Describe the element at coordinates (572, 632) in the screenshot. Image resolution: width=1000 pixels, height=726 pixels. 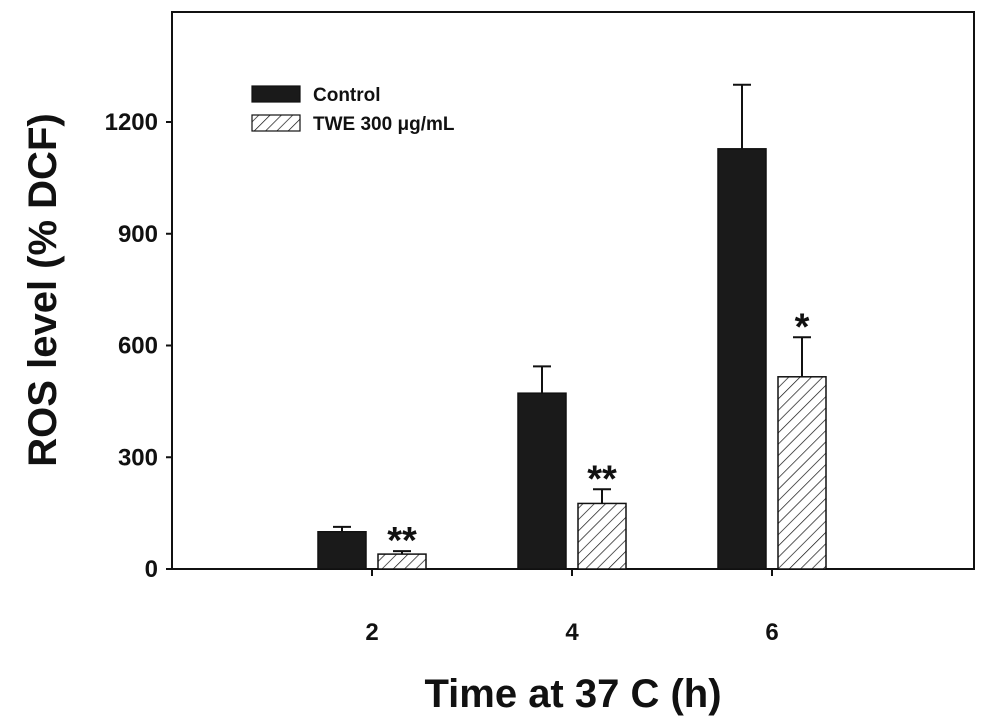
I see `x-tick-label: 4` at that location.